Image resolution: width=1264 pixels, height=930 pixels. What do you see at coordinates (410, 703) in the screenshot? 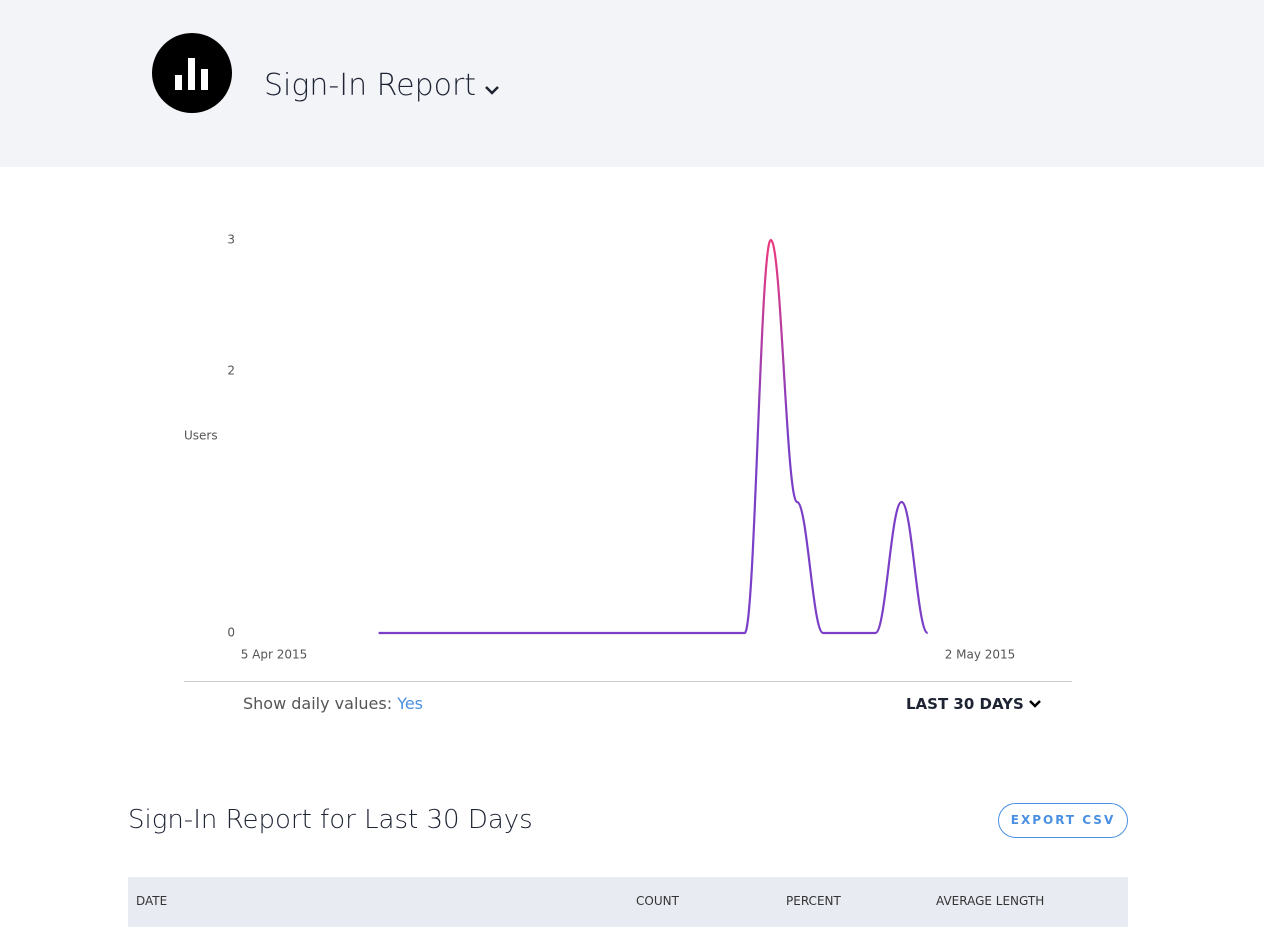
I see `daily-value: Yes` at bounding box center [410, 703].